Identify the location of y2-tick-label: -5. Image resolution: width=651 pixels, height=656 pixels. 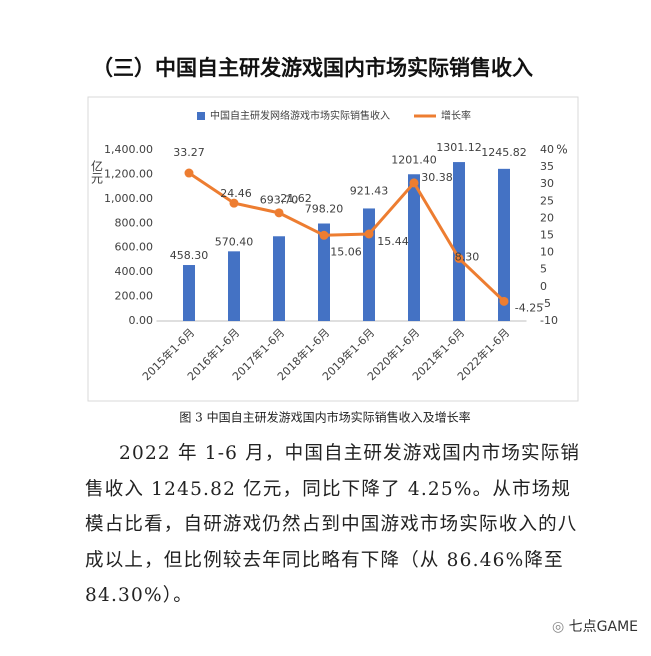
(545, 303).